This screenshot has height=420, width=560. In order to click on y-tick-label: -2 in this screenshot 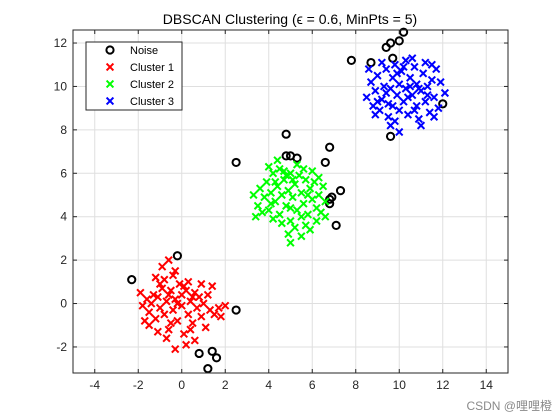, I will do `click(61, 347)`.